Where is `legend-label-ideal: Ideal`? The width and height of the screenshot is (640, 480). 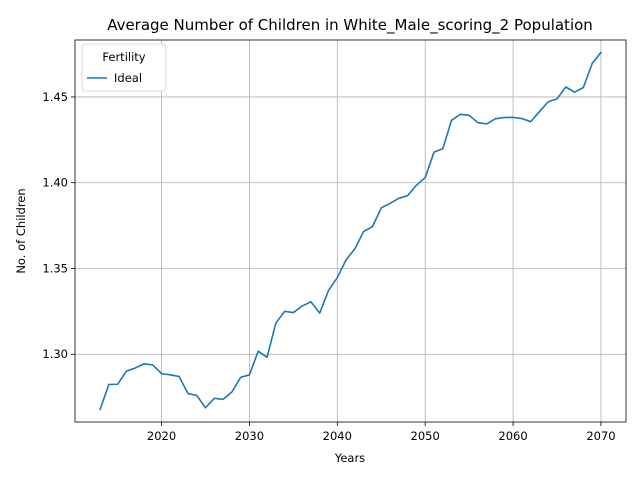 legend-label-ideal: Ideal is located at coordinates (128, 78).